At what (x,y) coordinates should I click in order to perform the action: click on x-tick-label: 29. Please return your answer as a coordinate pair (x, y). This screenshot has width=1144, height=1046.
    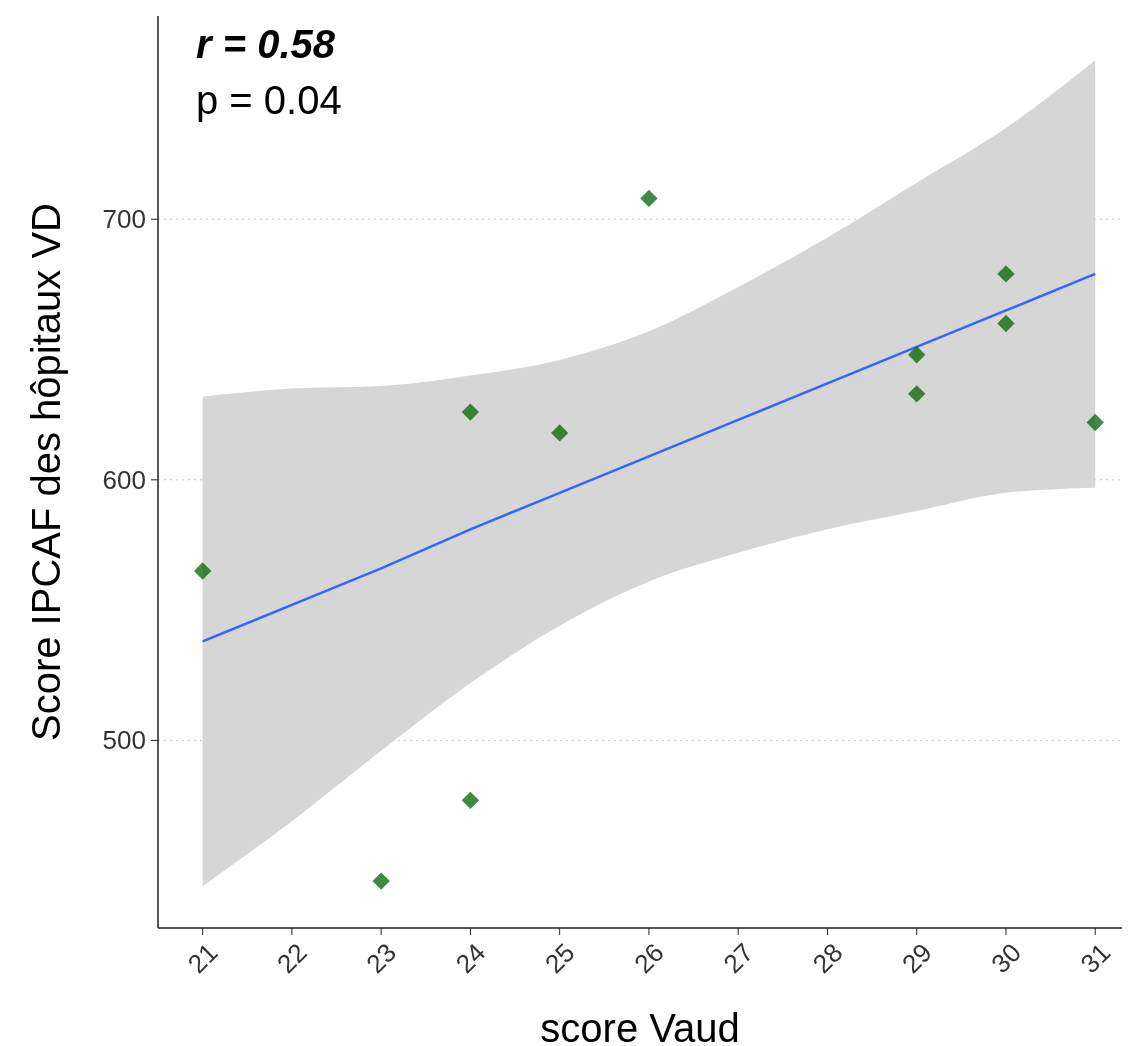
    Looking at the image, I should click on (916, 958).